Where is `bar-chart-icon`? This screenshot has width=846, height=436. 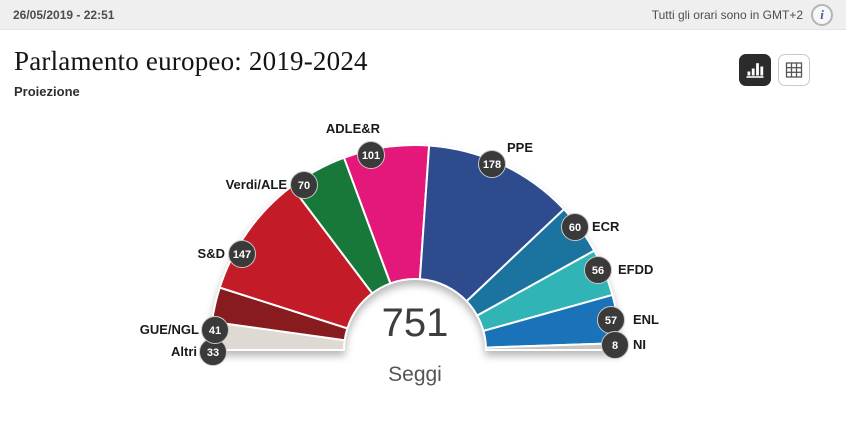 bar-chart-icon is located at coordinates (755, 70).